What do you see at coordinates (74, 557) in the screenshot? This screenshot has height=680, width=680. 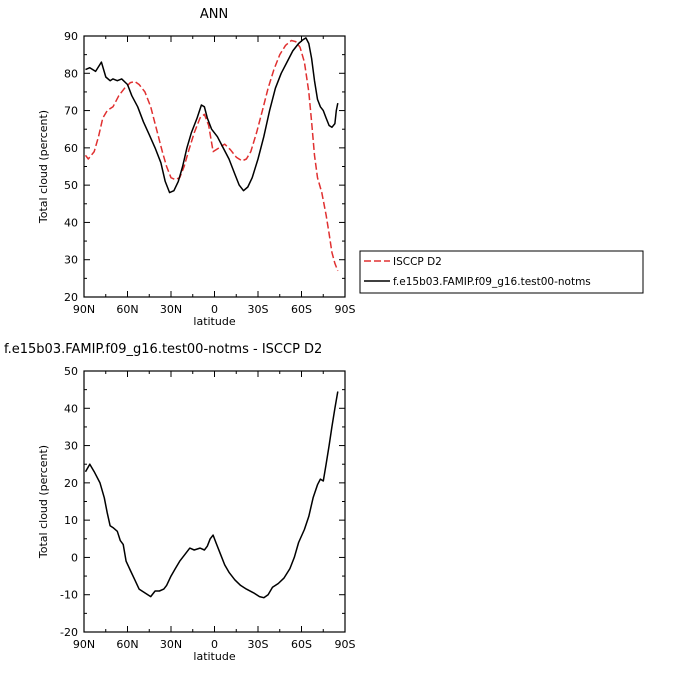 I see `y-tick-label: 0` at bounding box center [74, 557].